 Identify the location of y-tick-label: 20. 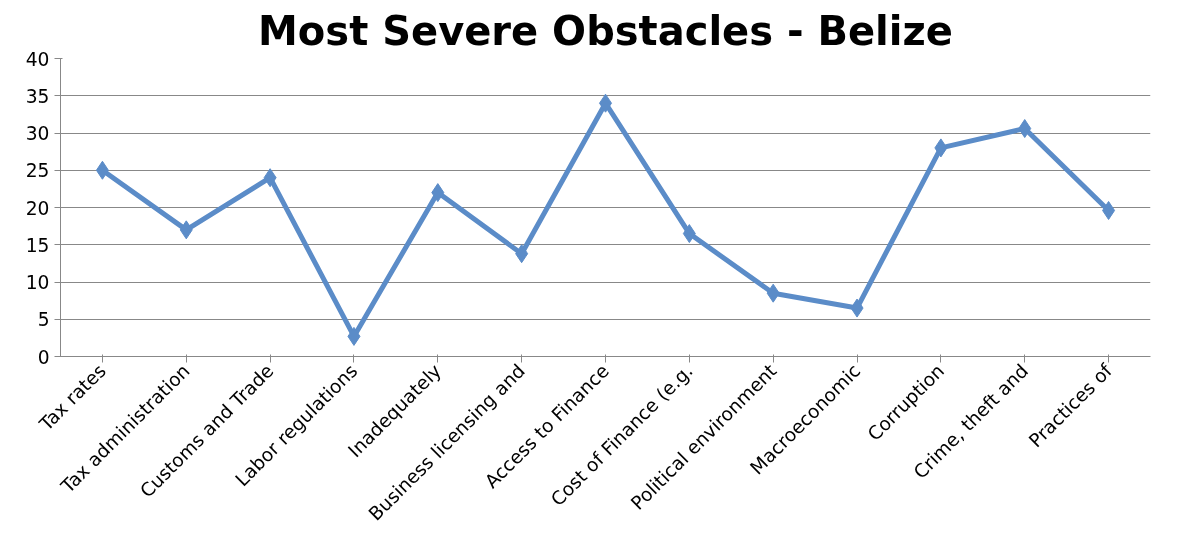
(37, 208).